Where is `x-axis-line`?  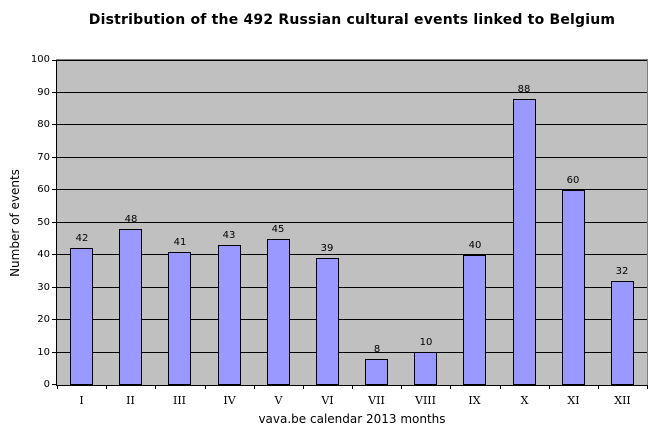
x-axis-line is located at coordinates (352, 385).